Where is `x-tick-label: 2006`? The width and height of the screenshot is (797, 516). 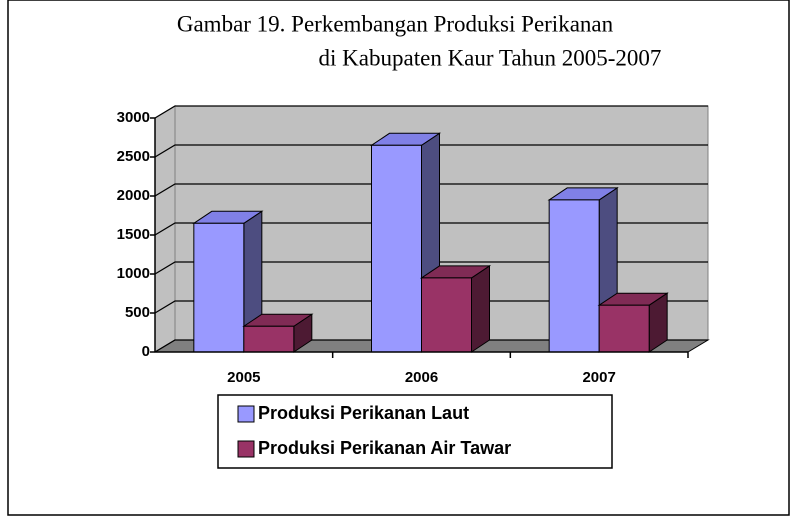
x-tick-label: 2006 is located at coordinates (421, 377).